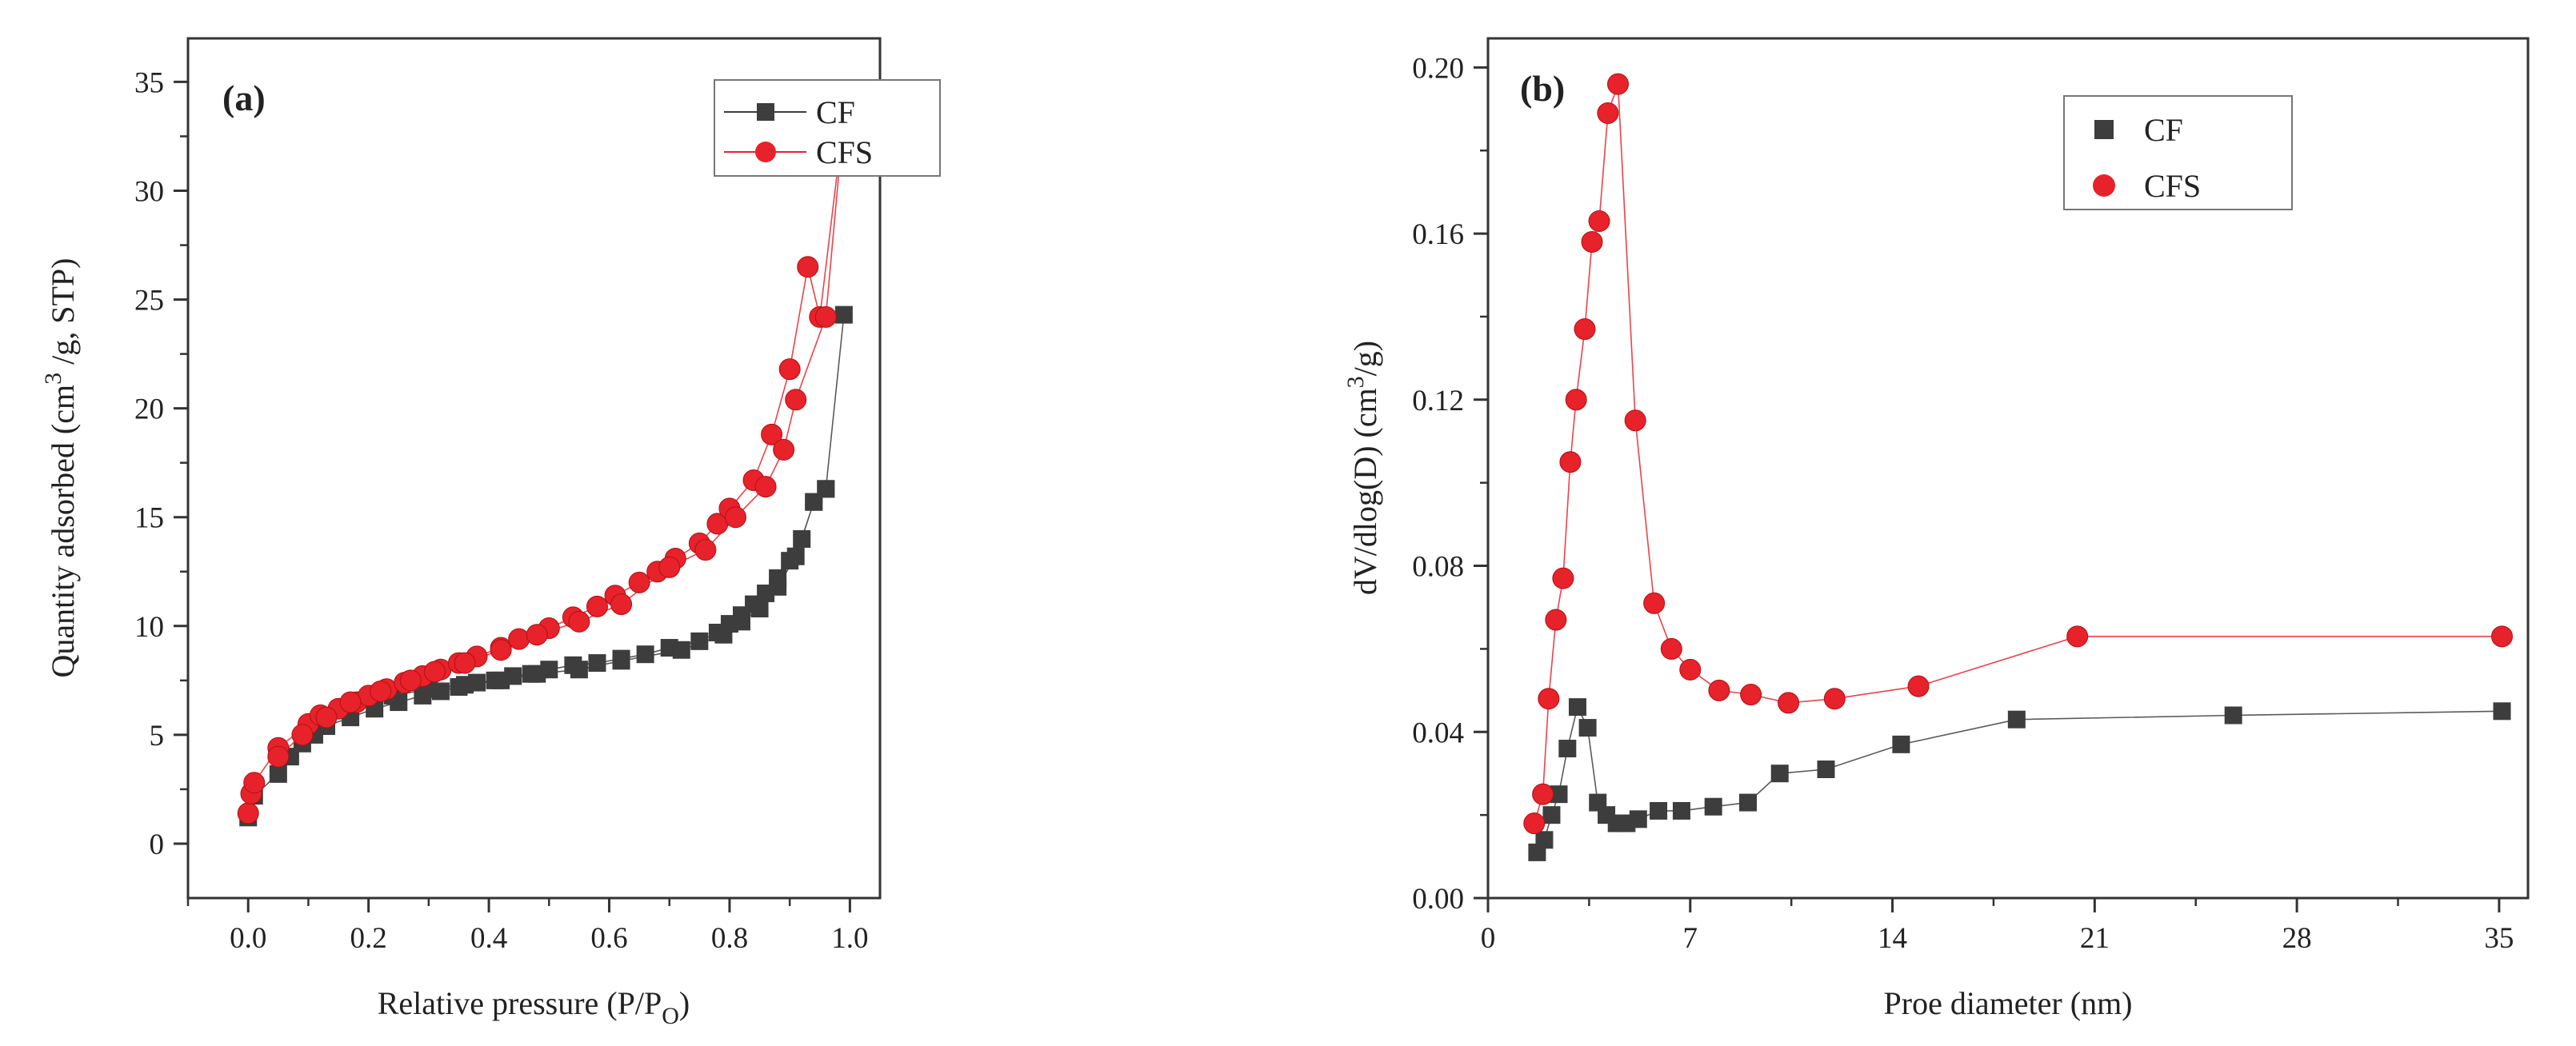 The height and width of the screenshot is (1046, 2576). What do you see at coordinates (849, 939) in the screenshot?
I see `x-tick-label: 1.0` at bounding box center [849, 939].